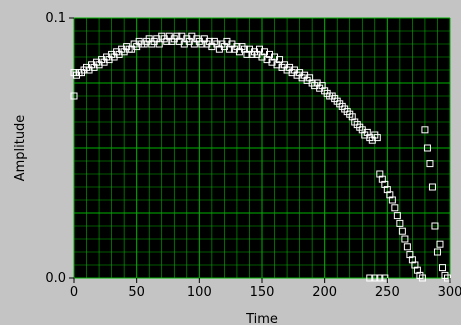 Image resolution: width=461 pixels, height=325 pixels. What do you see at coordinates (324, 292) in the screenshot?
I see `x-tick-label: 200` at bounding box center [324, 292].